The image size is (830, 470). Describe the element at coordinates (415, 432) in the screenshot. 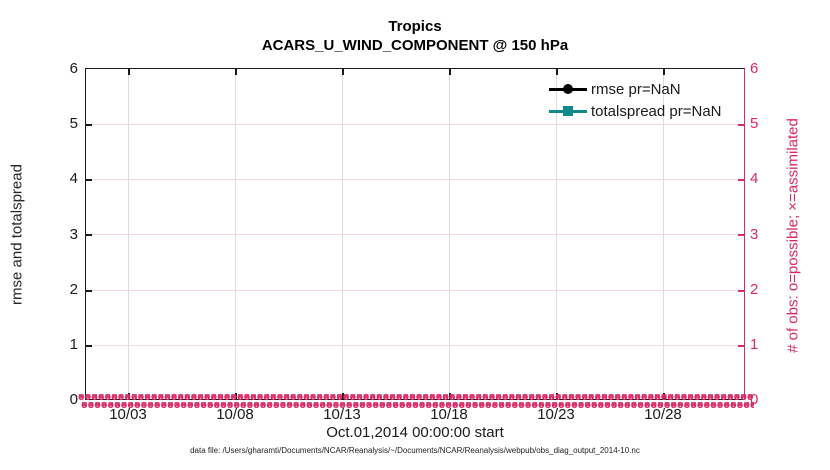

I see `x-axis-label: Oct.01,2014 00:00:00 start` at that location.